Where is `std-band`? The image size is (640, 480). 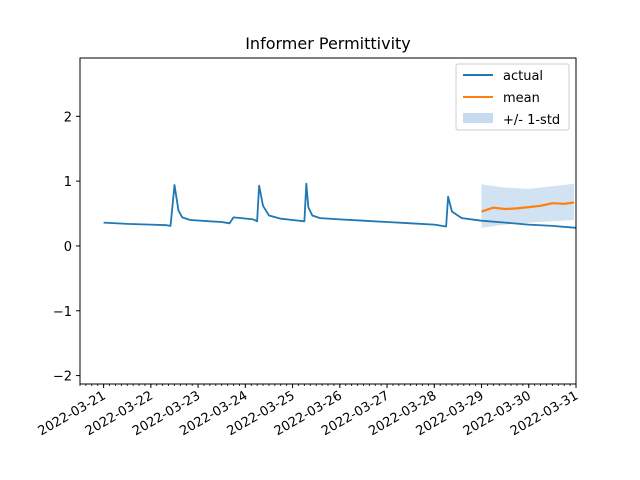 std-band is located at coordinates (527, 205).